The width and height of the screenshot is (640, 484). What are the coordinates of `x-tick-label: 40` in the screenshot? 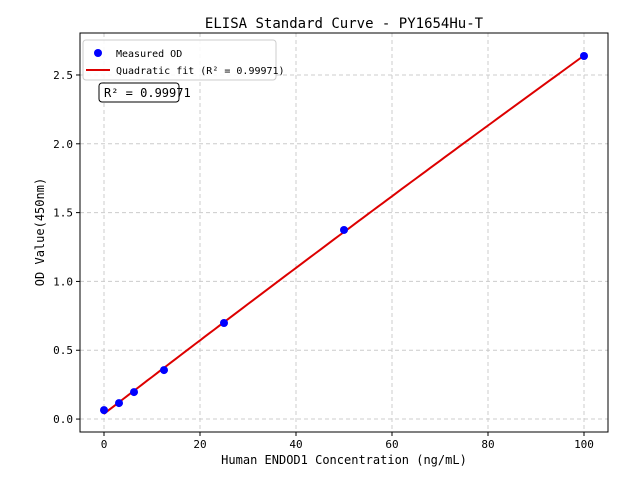 It's located at (295, 444).